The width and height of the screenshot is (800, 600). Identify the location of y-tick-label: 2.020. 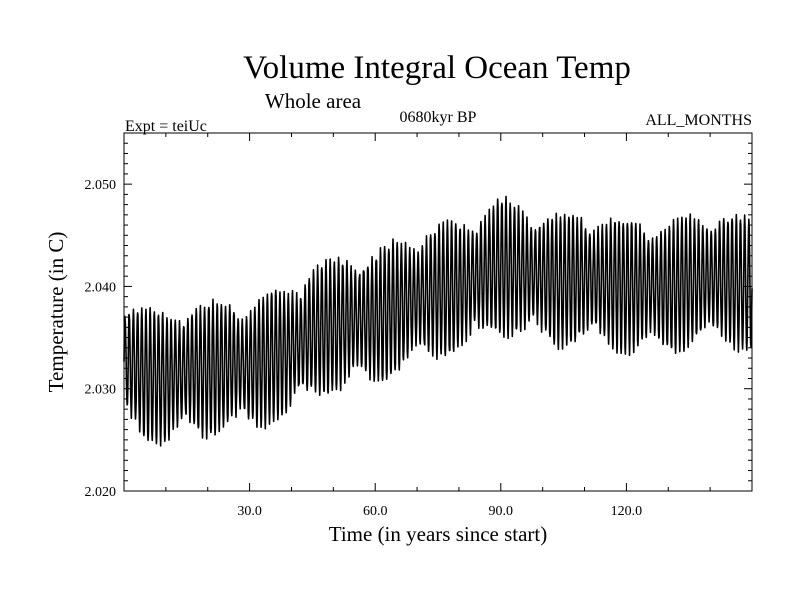
(101, 492).